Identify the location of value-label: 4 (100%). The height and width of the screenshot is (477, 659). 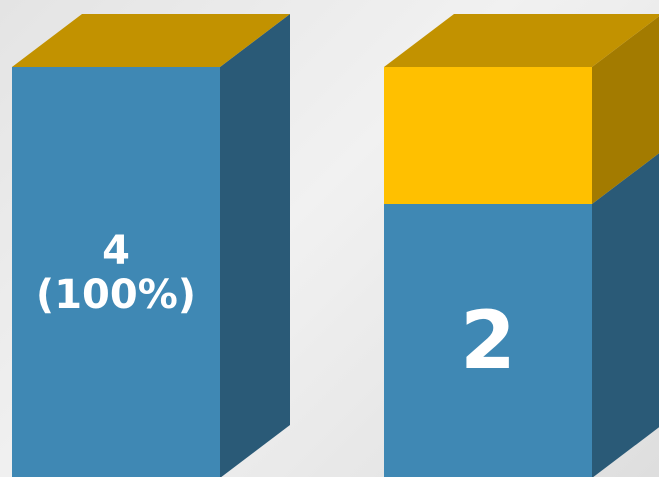
(116, 272).